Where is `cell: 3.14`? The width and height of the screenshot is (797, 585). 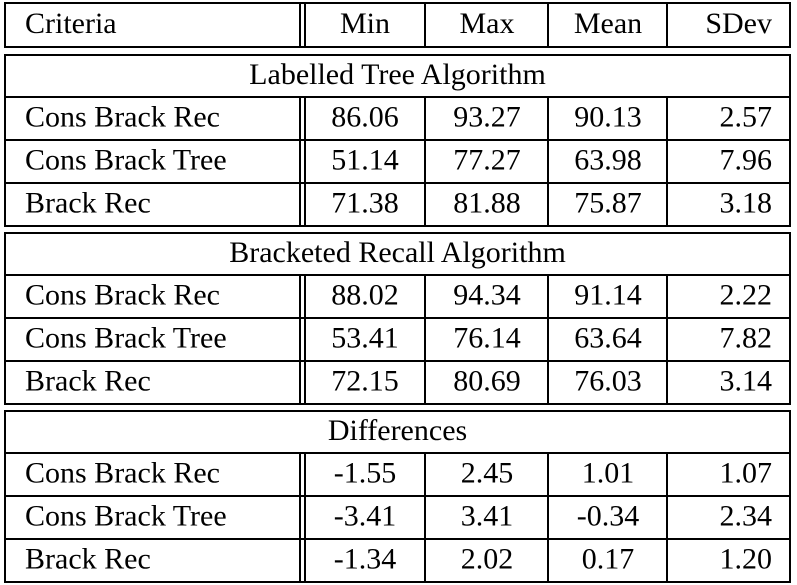
cell: 3.14 is located at coordinates (746, 380).